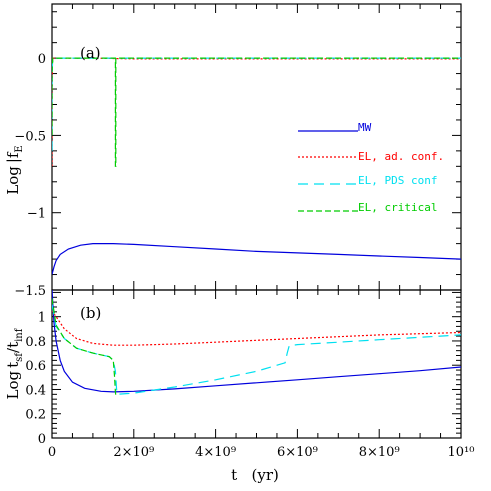 Image resolution: width=491 pixels, height=491 pixels. Describe the element at coordinates (215, 452) in the screenshot. I see `x-tick-label: 4×10⁹` at that location.